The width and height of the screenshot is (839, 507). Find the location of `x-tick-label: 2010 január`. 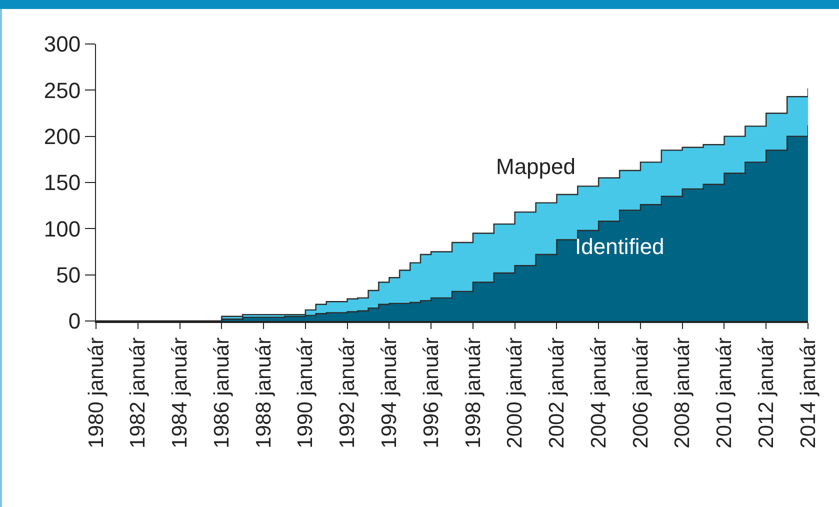

x-tick-label: 2010 január is located at coordinates (724, 392).